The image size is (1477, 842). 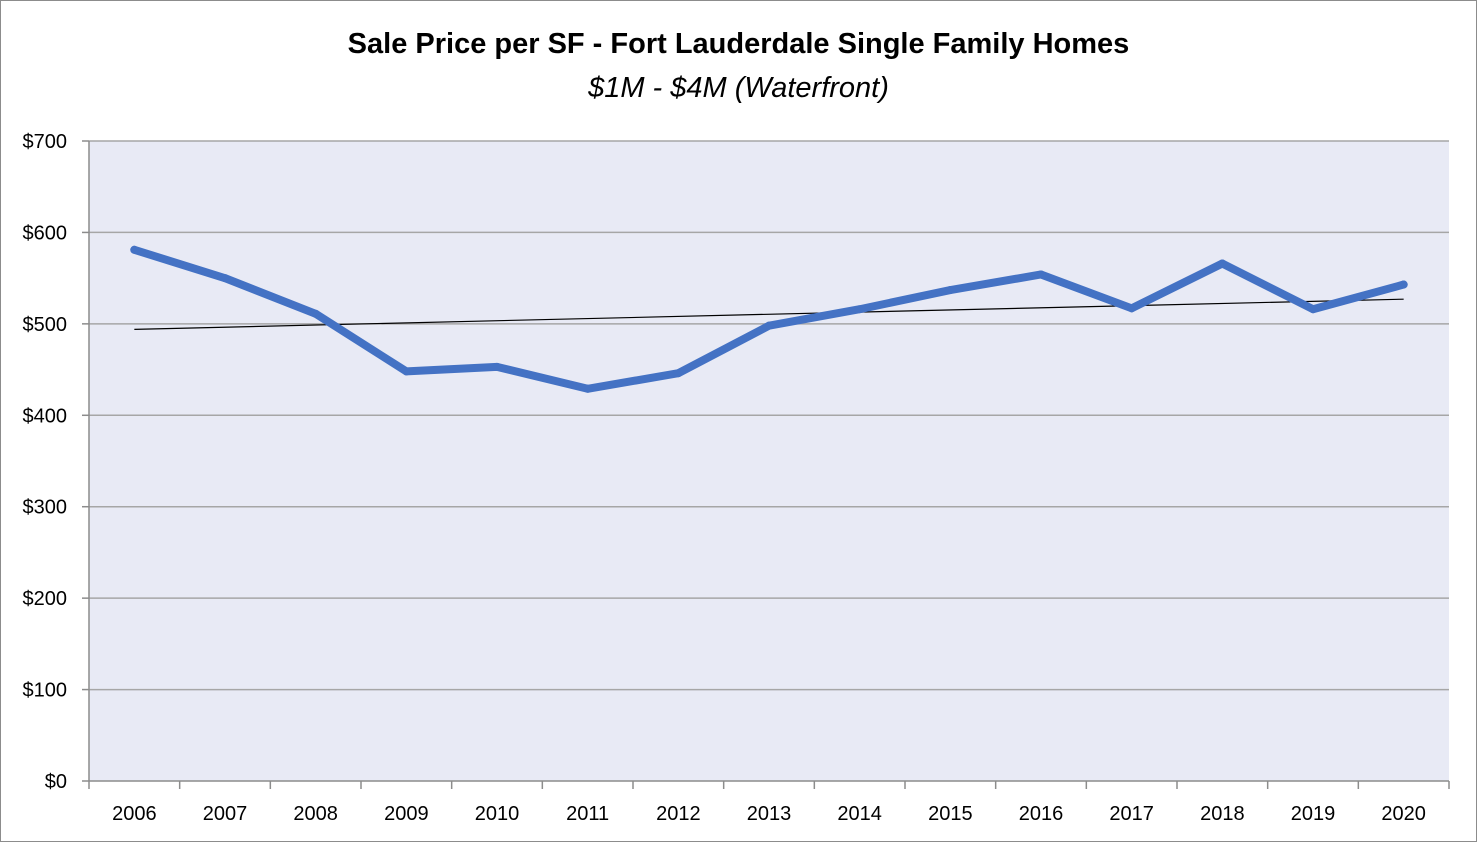 I want to click on x-tick-label: 2016, so click(x=1041, y=814).